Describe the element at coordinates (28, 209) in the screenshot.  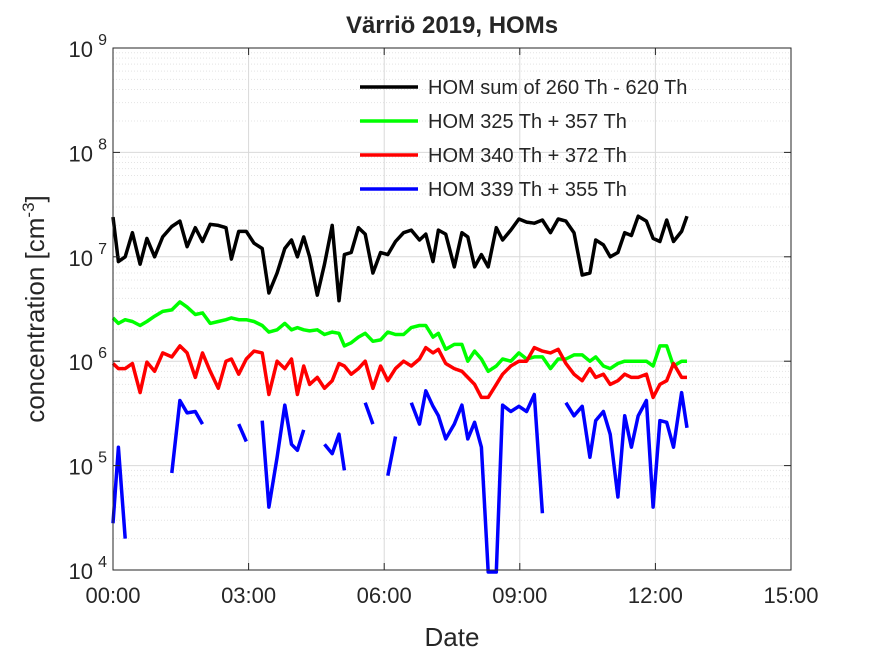
I see `y-axis-label-exponent: -3` at that location.